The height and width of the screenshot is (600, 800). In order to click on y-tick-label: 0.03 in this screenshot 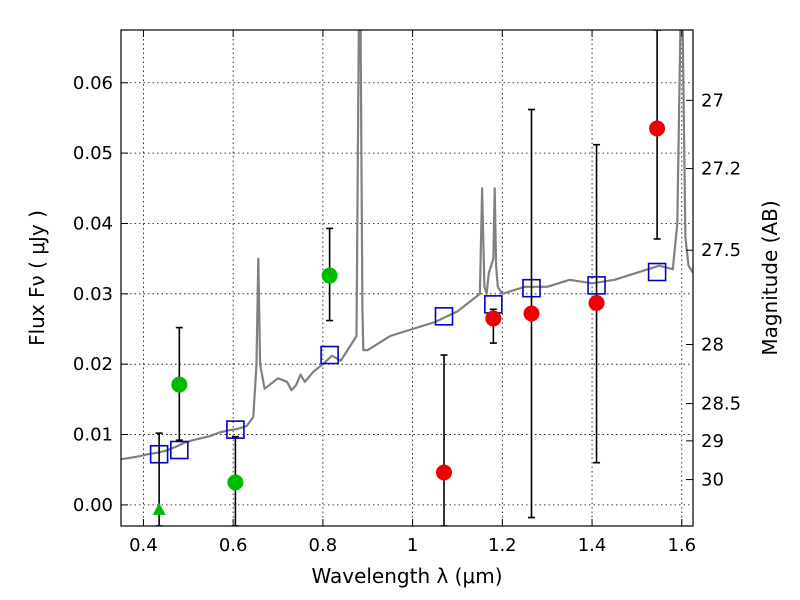, I will do `click(93, 294)`.